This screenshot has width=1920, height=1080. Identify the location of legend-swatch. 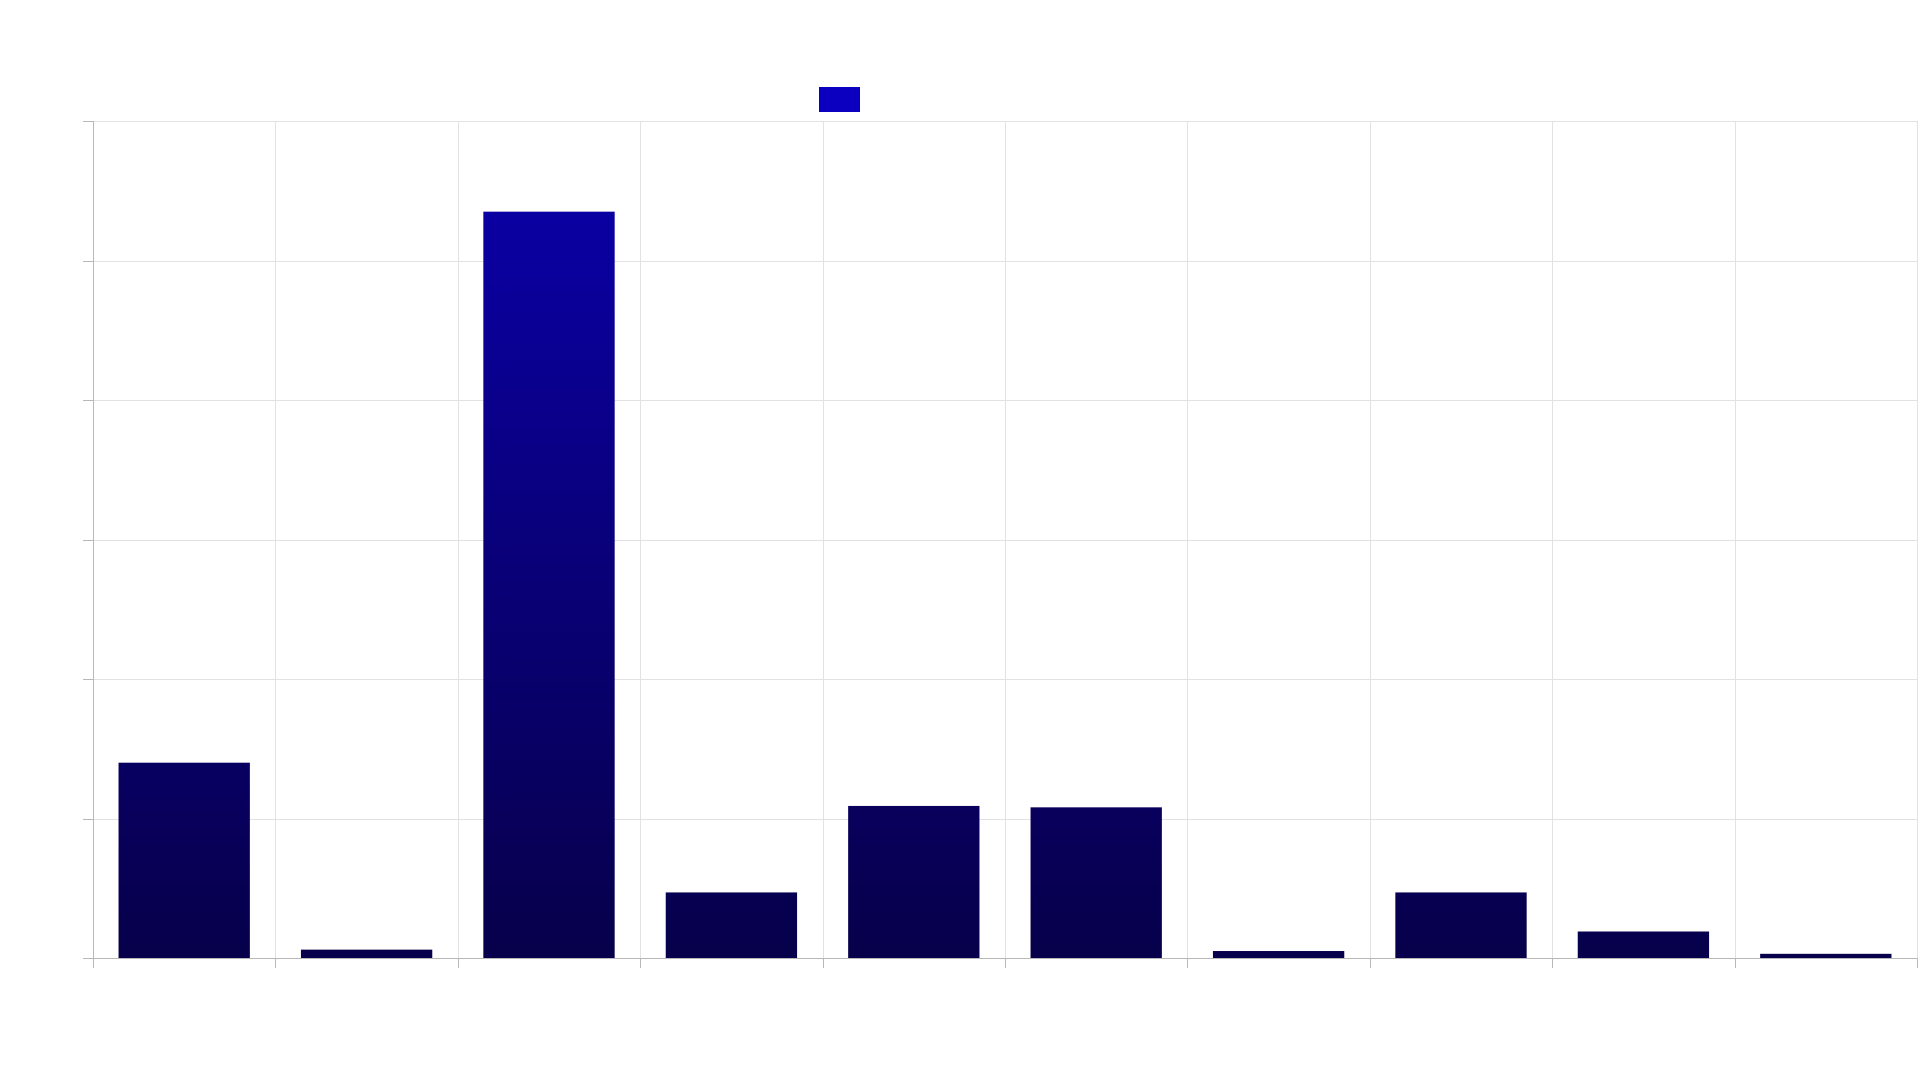
(839, 99).